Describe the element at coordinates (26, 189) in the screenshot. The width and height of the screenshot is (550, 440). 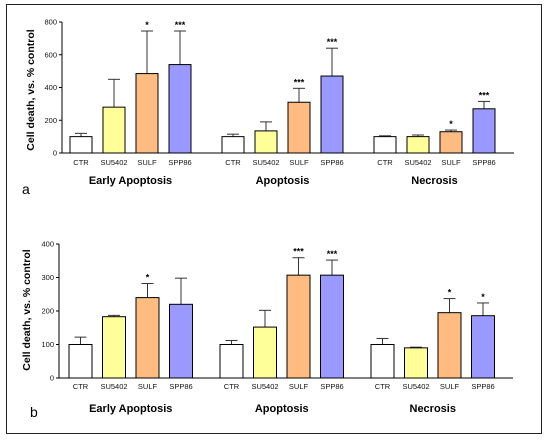
I see `panel-label: a` at that location.